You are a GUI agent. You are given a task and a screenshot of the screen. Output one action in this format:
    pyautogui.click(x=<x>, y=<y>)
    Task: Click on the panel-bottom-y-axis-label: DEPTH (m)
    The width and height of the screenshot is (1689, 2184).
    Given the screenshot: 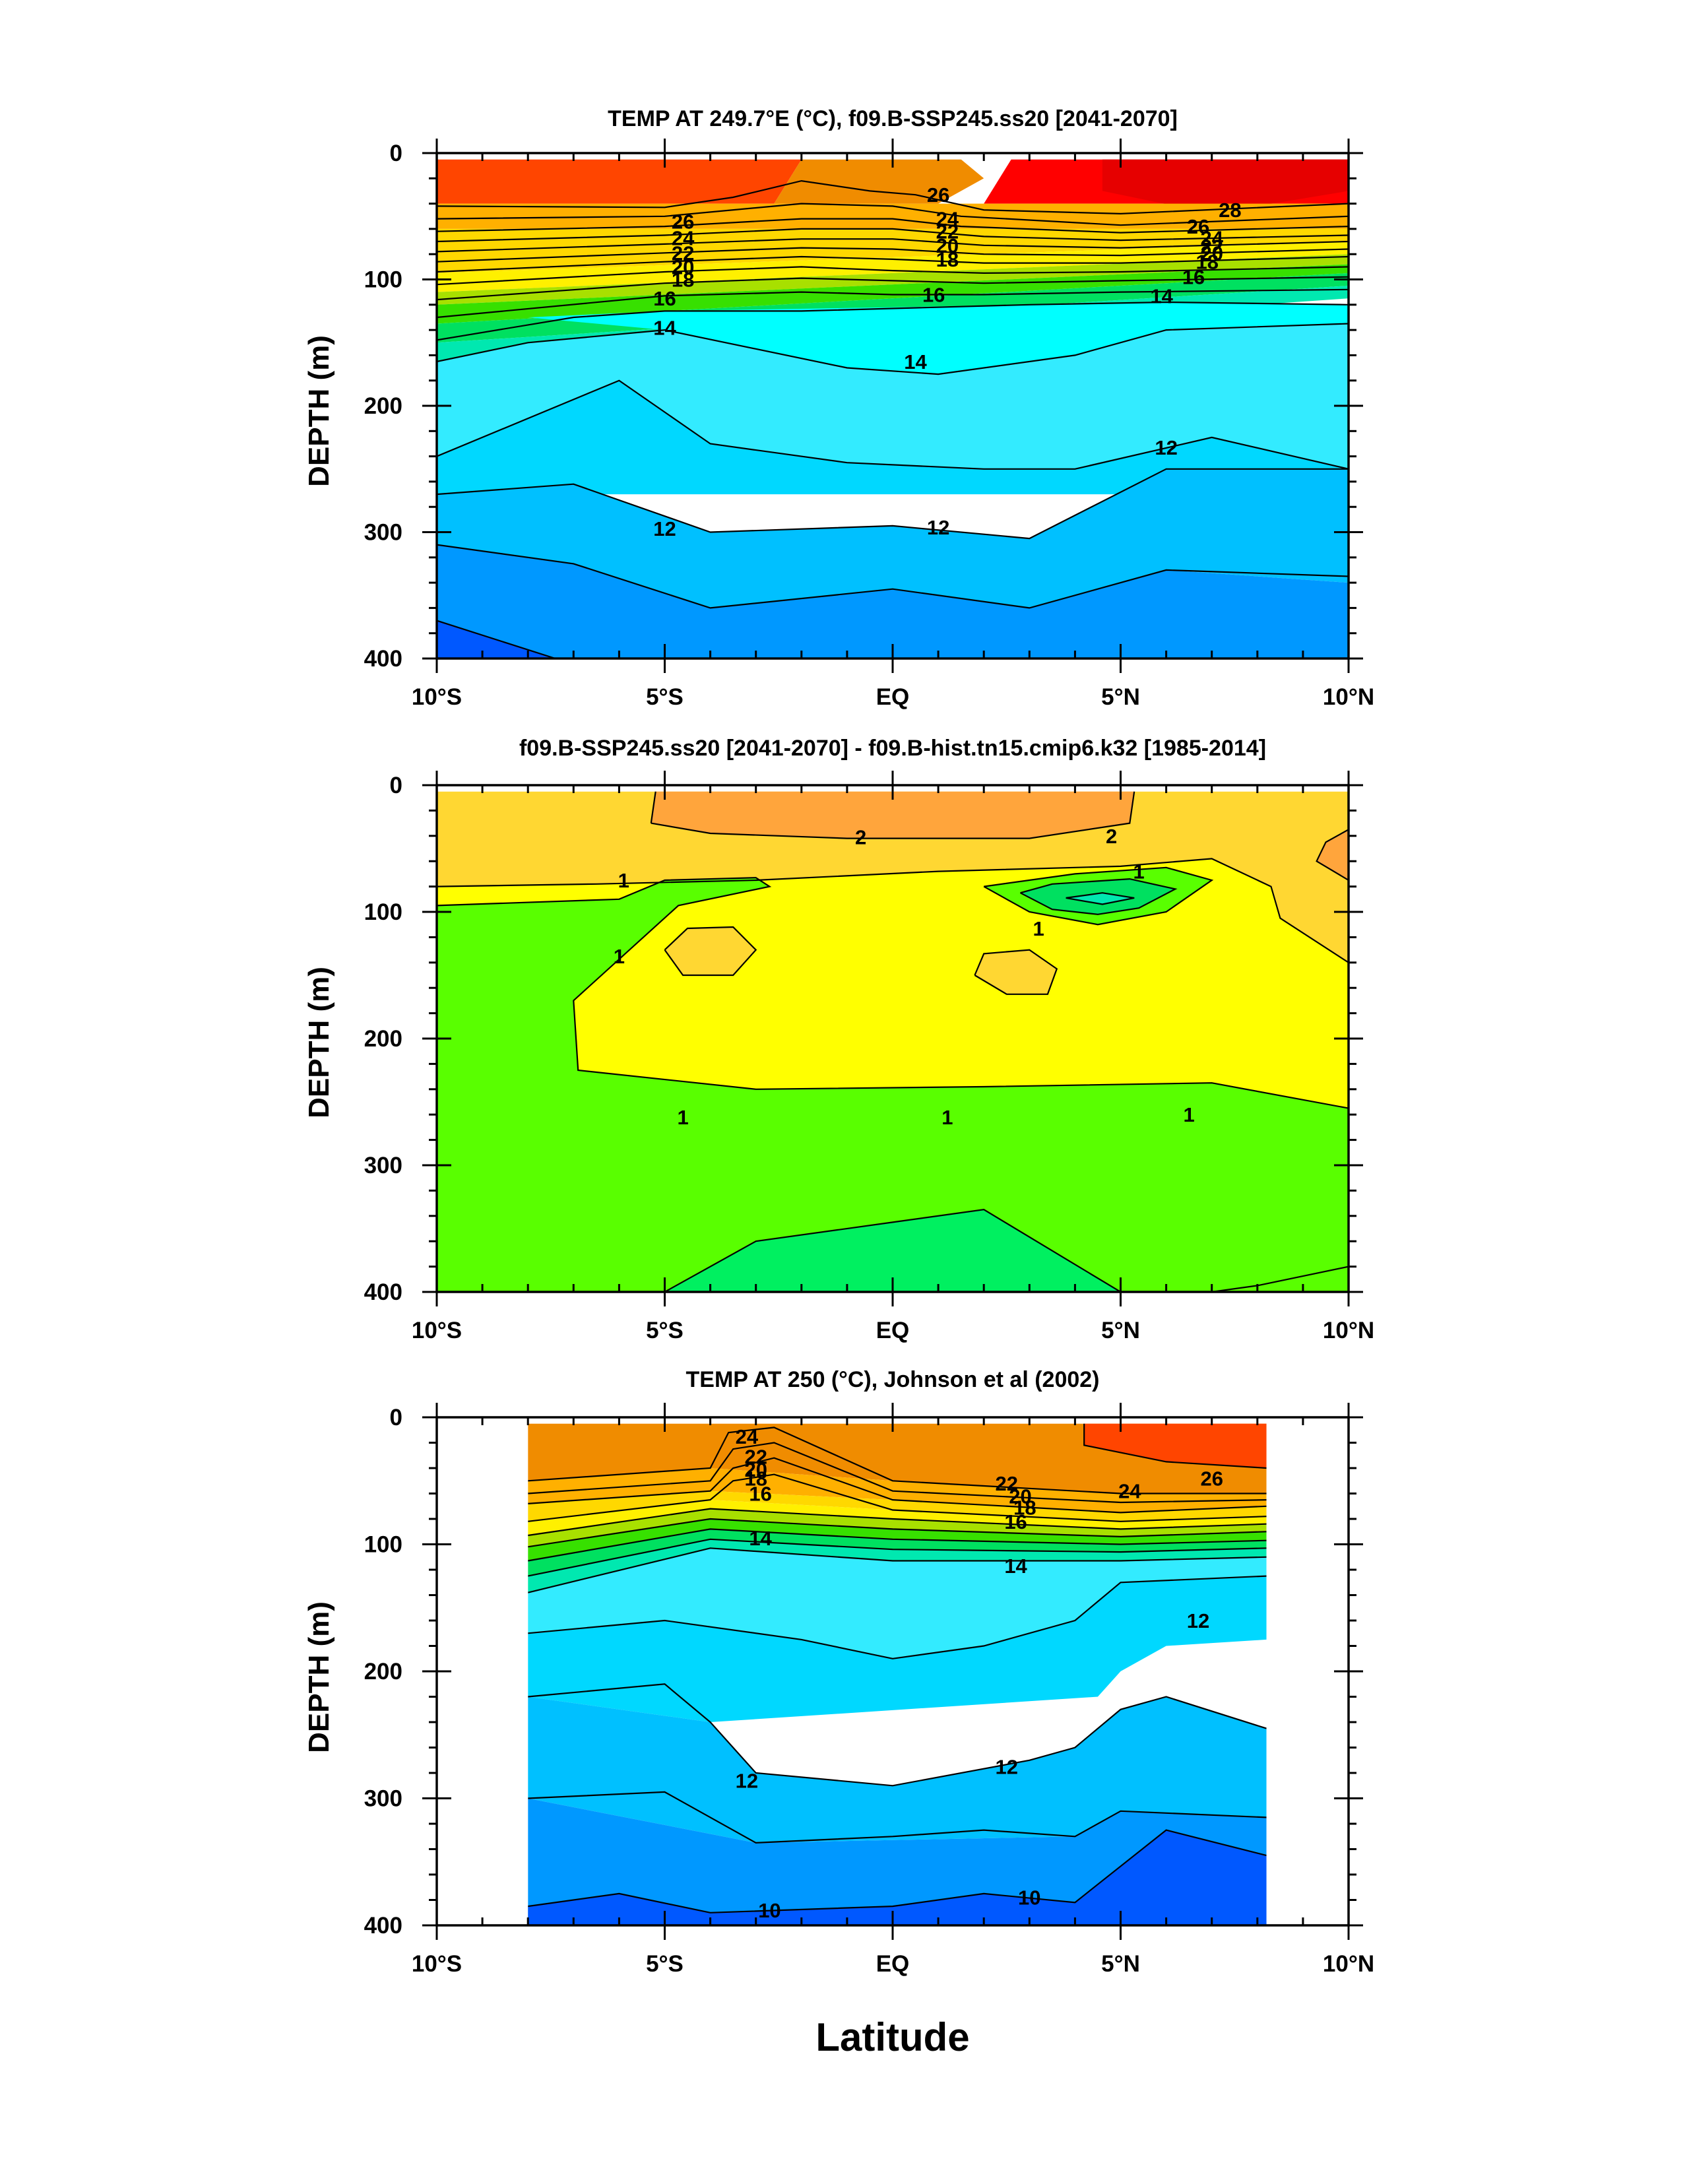 What is the action you would take?
    pyautogui.click(x=319, y=1677)
    